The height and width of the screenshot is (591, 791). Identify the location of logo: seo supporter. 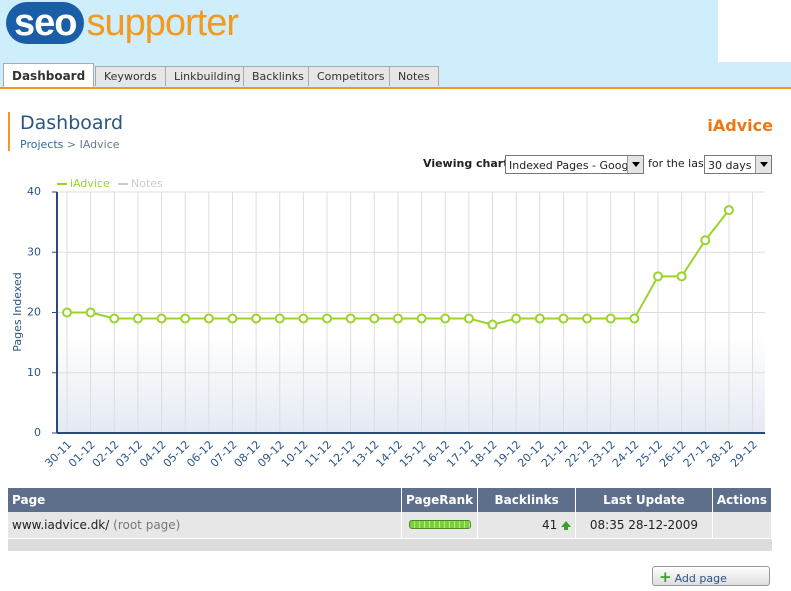
(122, 23).